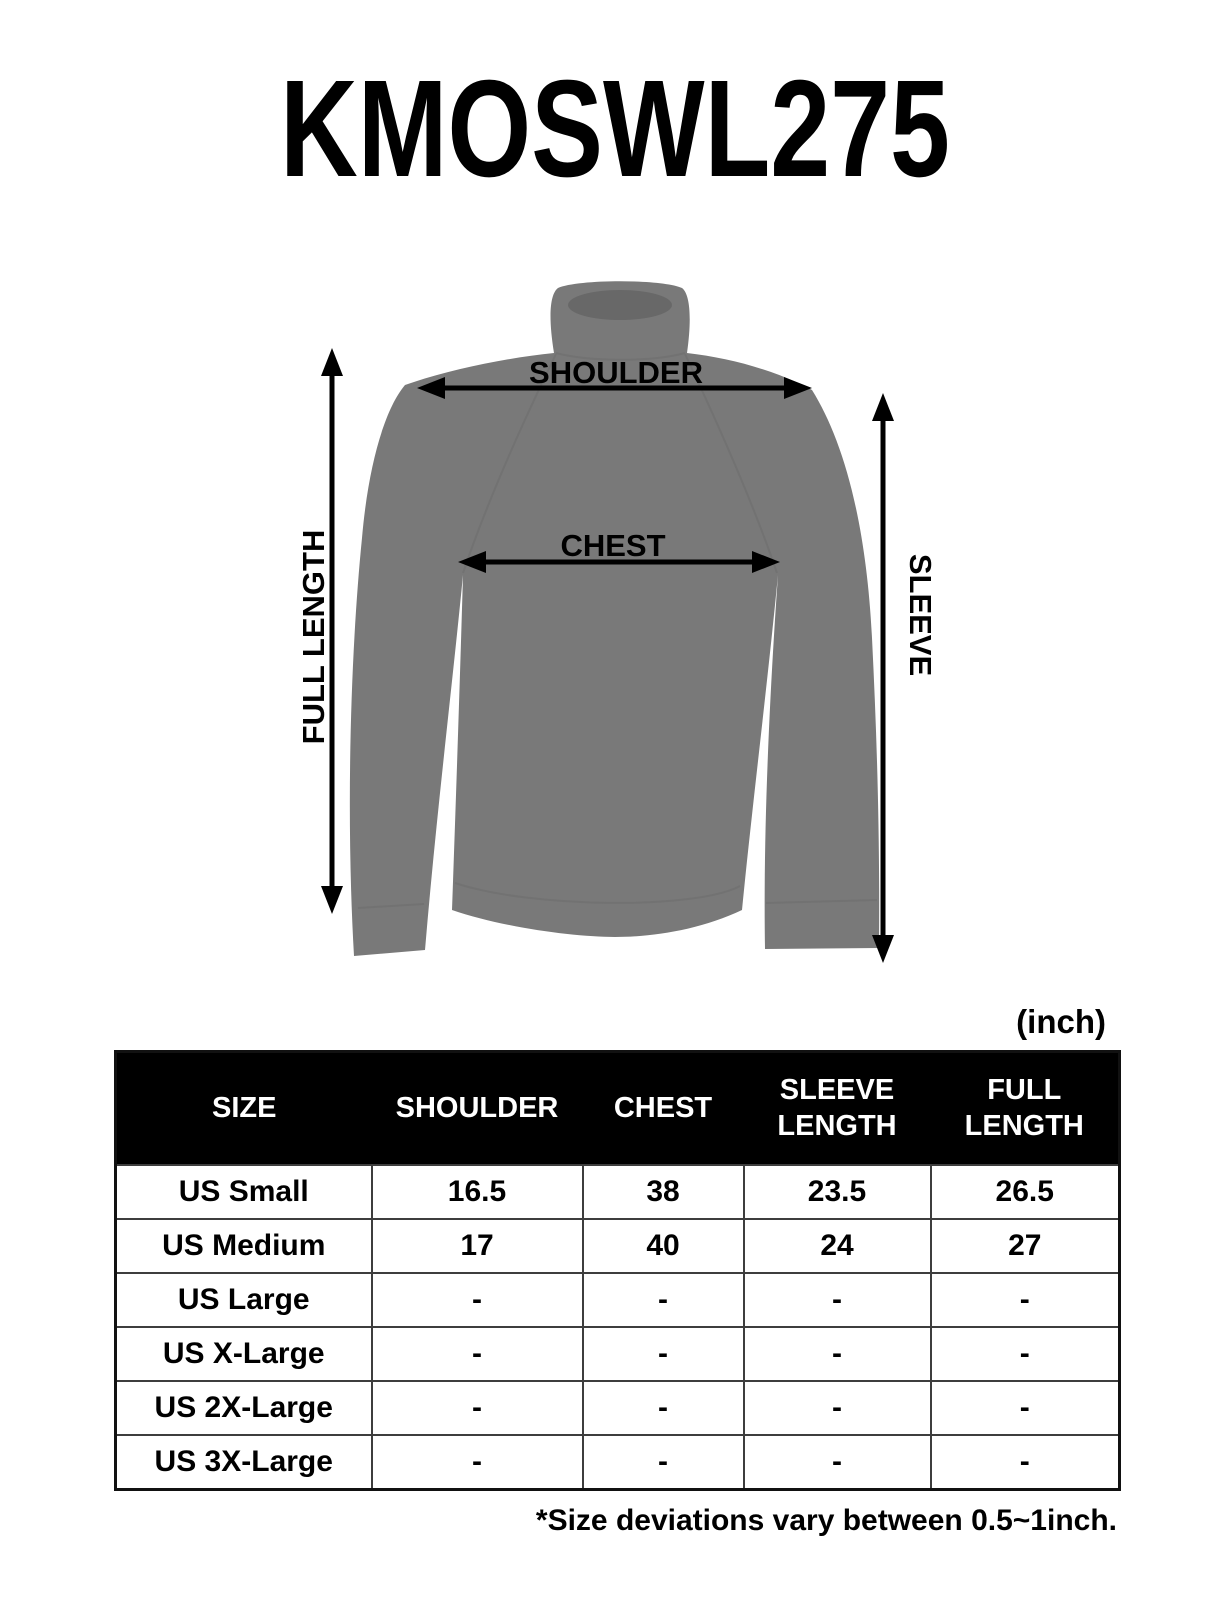 This screenshot has width=1230, height=1600. Describe the element at coordinates (1025, 1192) in the screenshot. I see `full-length-value-cell: 26.5` at that location.